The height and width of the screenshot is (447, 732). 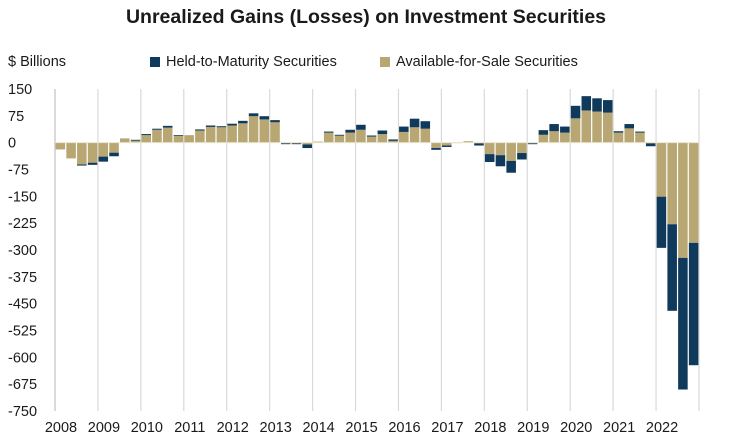 What do you see at coordinates (12, 144) in the screenshot?
I see `y-tick-label: 0` at bounding box center [12, 144].